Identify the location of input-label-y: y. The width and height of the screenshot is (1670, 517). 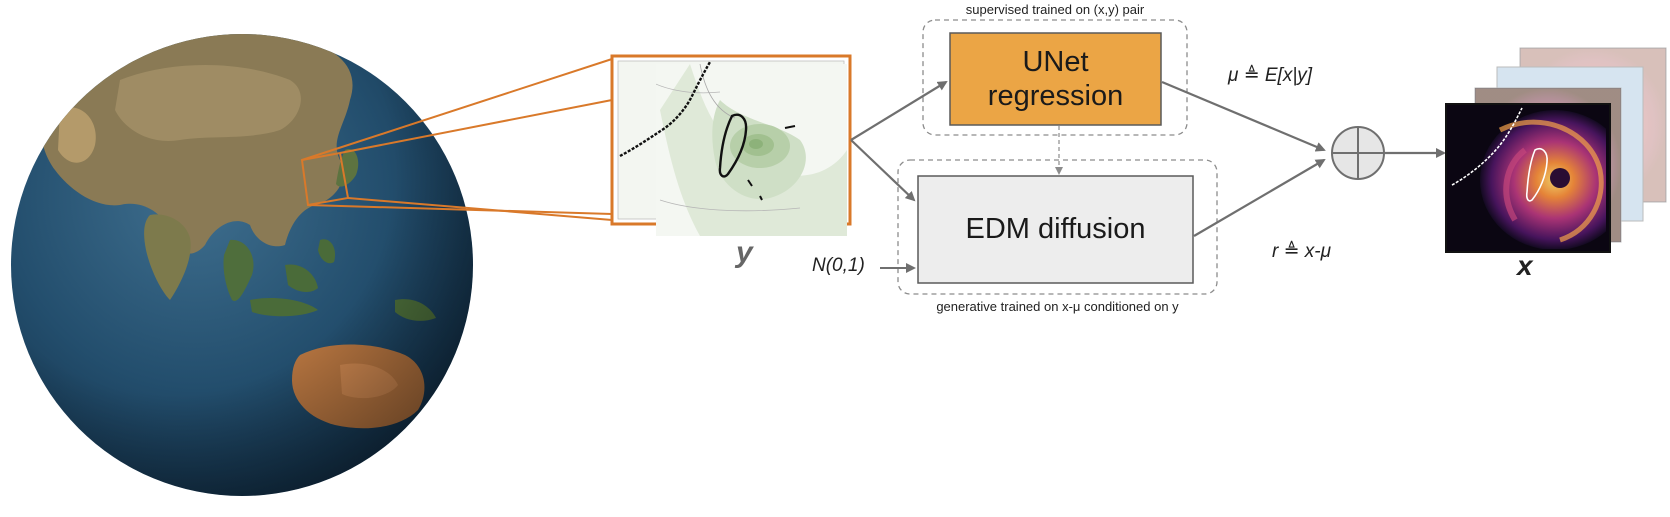
(744, 252).